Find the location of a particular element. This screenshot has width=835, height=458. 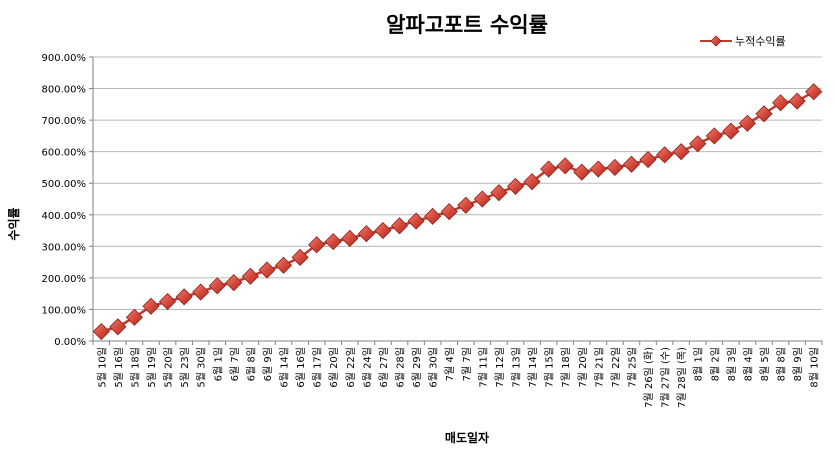

x-tick-label: 7월 15일 is located at coordinates (550, 367).